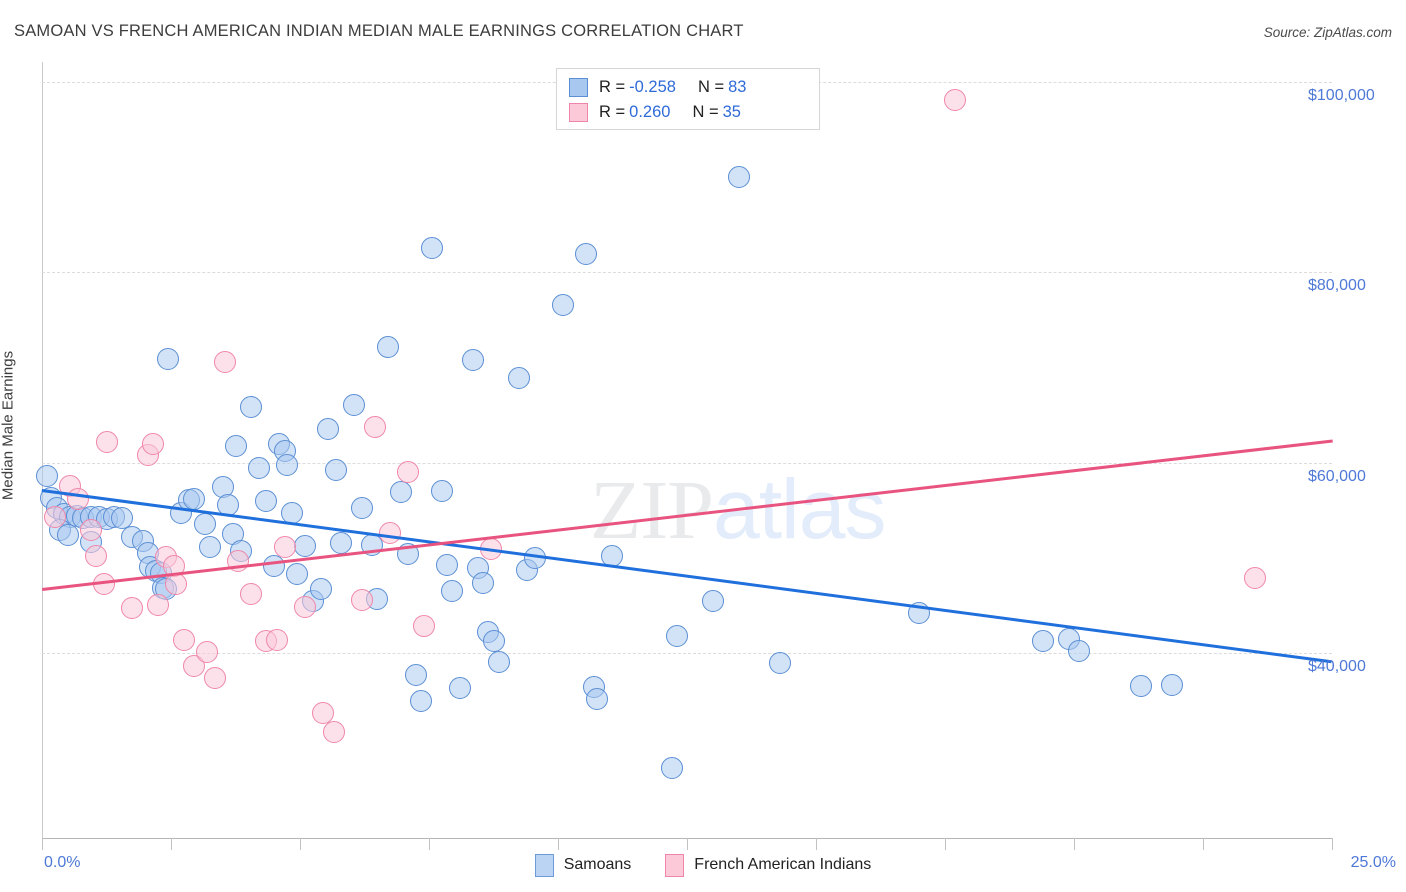 The width and height of the screenshot is (1406, 892). Describe the element at coordinates (688, 112) in the screenshot. I see `legend-row-french-american-indians: R = 0.260 N = 35` at that location.